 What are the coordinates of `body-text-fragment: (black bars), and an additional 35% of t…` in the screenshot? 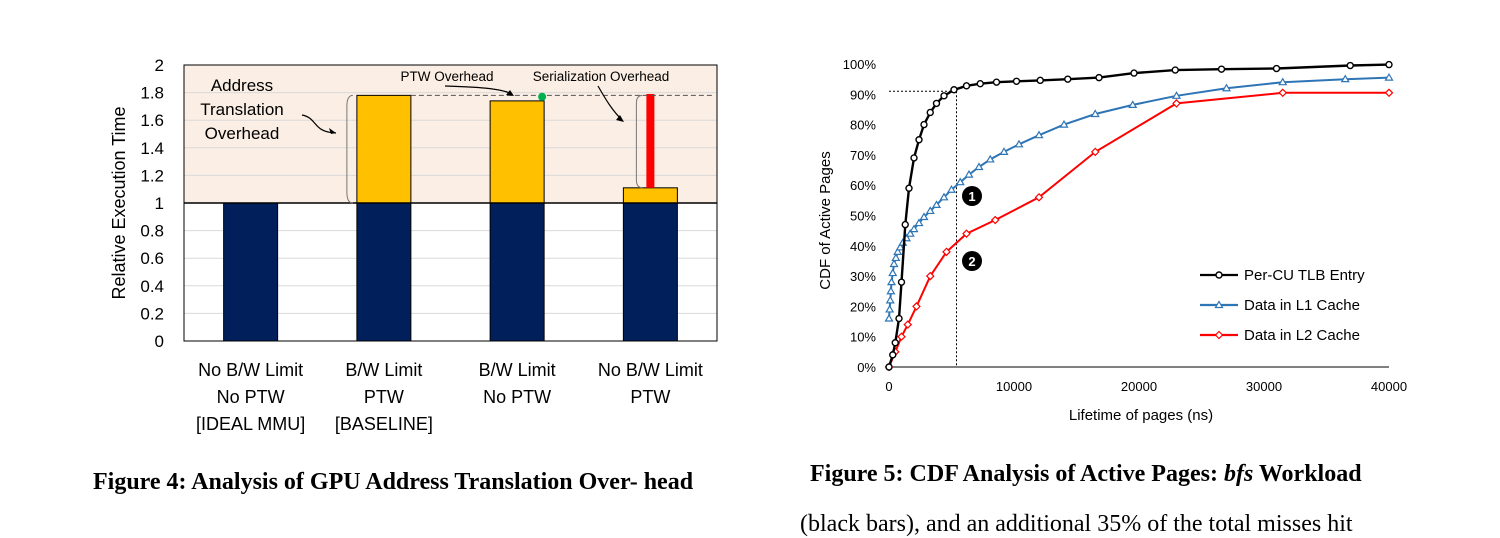 It's located at (1076, 524).